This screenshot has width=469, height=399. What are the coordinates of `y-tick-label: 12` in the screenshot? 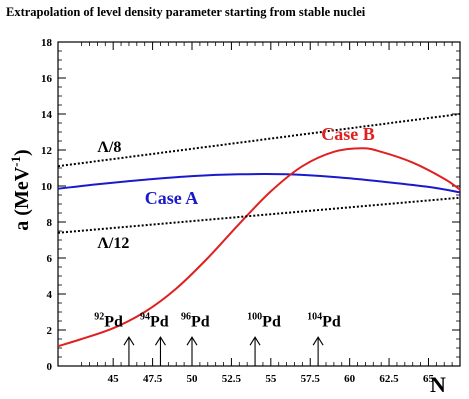 It's located at (47, 151).